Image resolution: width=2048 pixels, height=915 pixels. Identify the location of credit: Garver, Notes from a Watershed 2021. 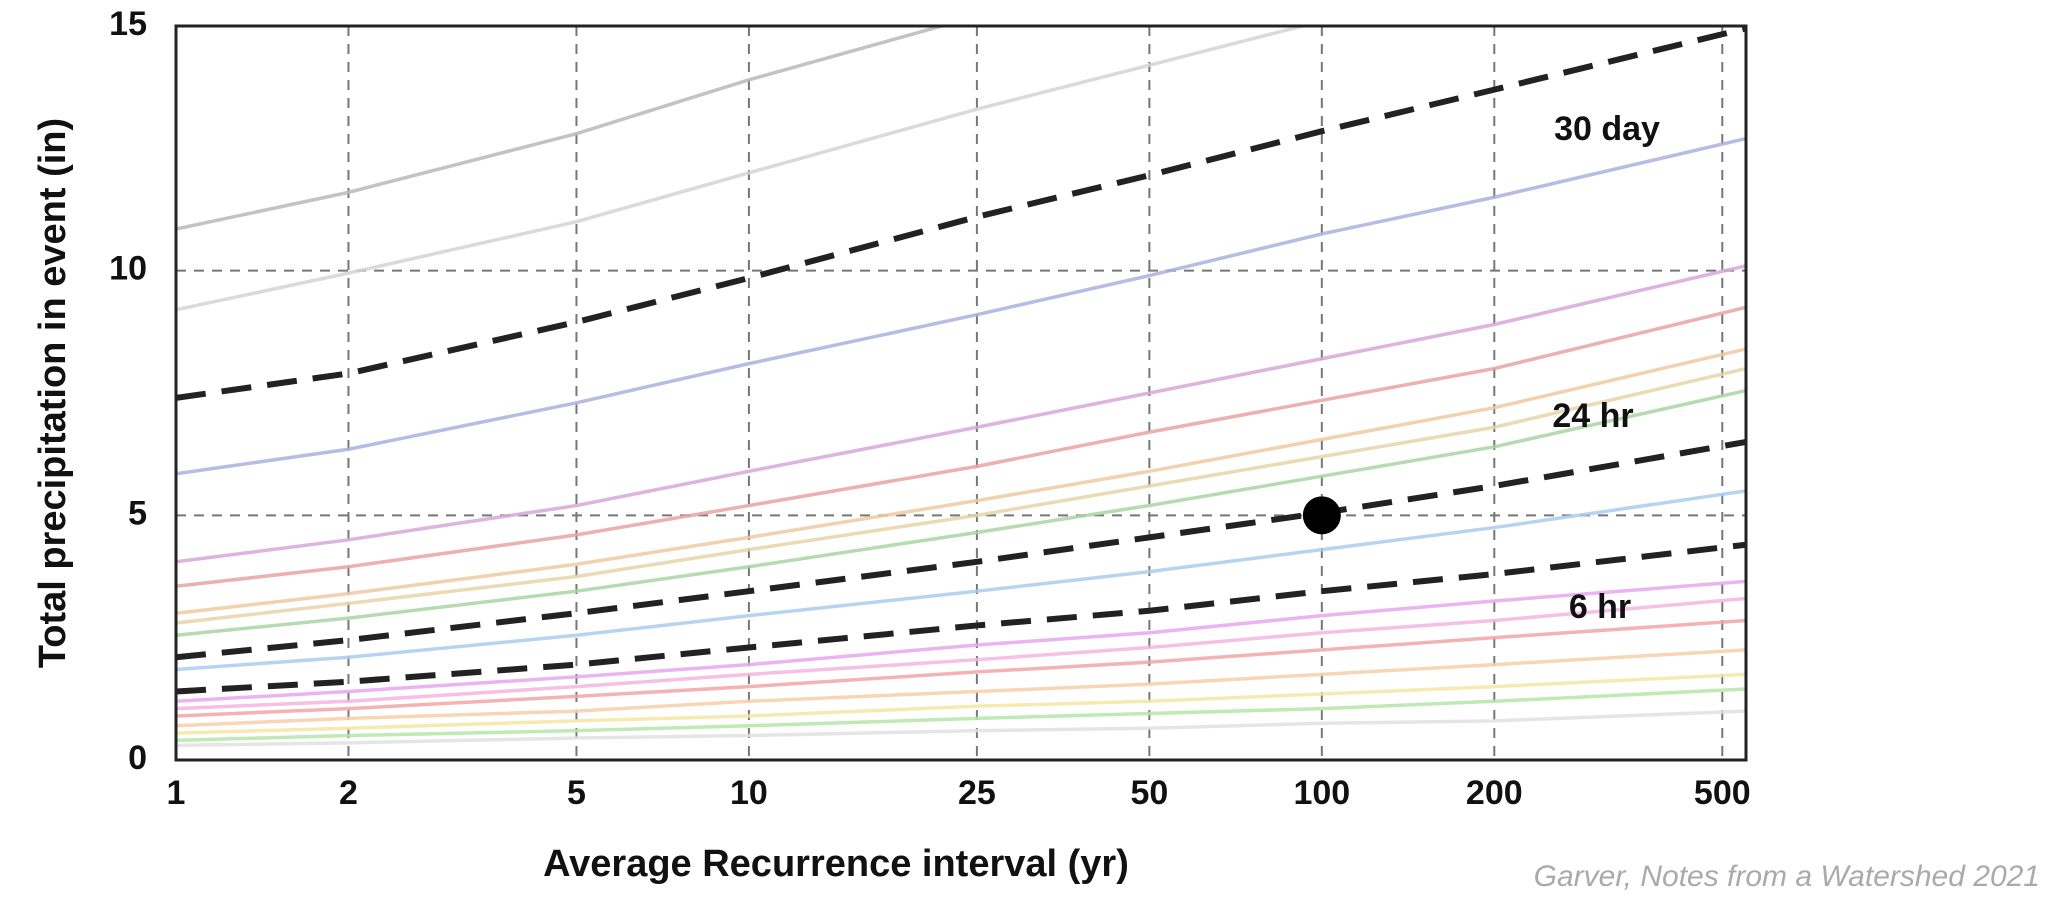
(1787, 876).